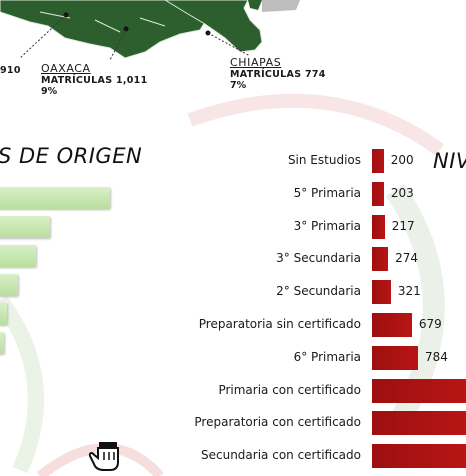 This screenshot has height=476, width=466. Describe the element at coordinates (277, 422) in the screenshot. I see `category-label: Preparatoria con certificado` at that location.